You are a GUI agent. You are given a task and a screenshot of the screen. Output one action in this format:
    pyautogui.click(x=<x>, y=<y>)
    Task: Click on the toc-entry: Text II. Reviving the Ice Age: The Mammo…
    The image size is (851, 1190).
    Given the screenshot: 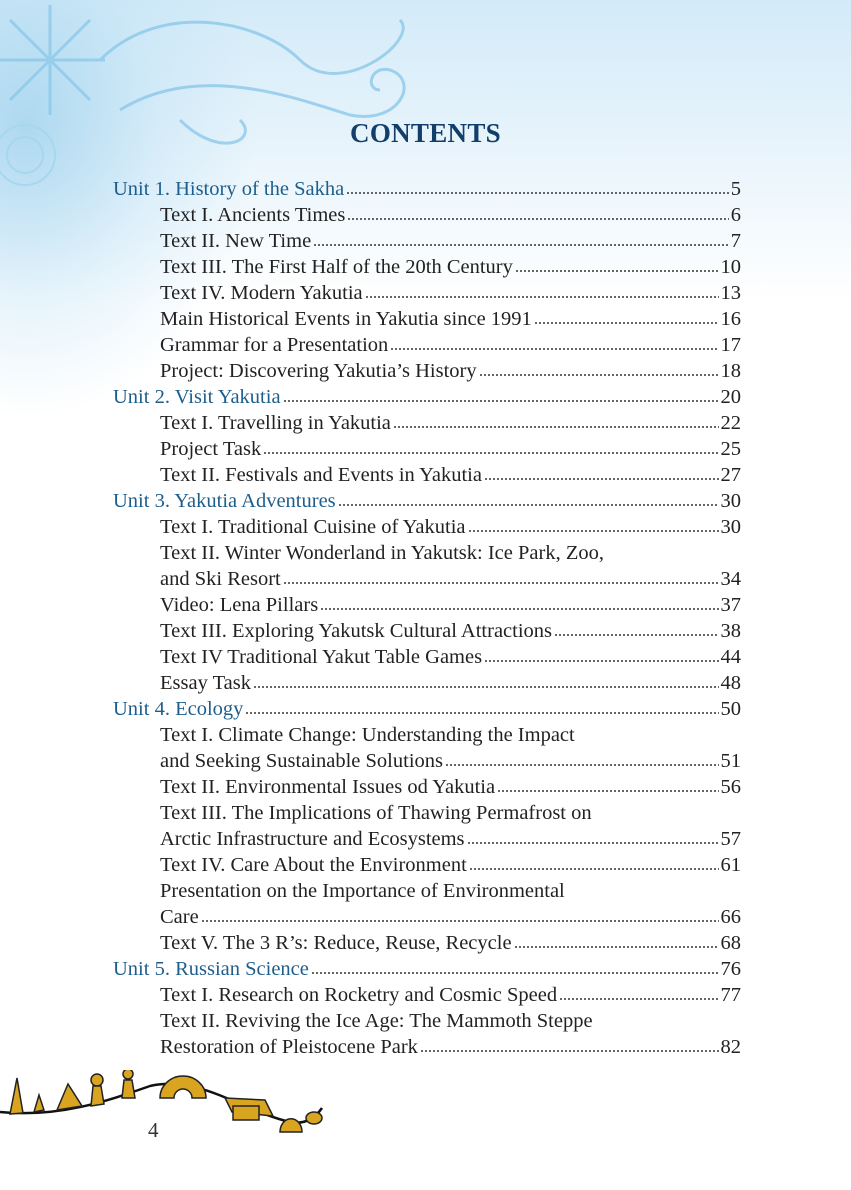 What is the action you would take?
    pyautogui.click(x=427, y=1021)
    